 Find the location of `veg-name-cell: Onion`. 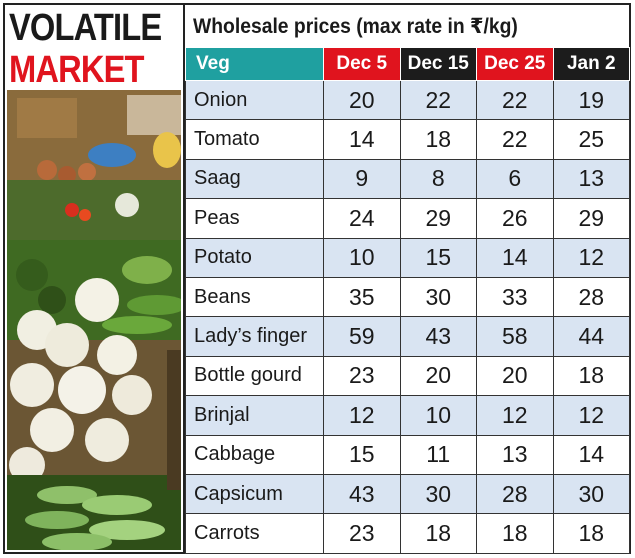

veg-name-cell: Onion is located at coordinates (254, 100).